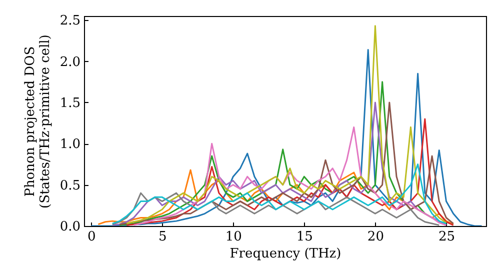  I want to click on x-tick-label: 15, so click(304, 237).